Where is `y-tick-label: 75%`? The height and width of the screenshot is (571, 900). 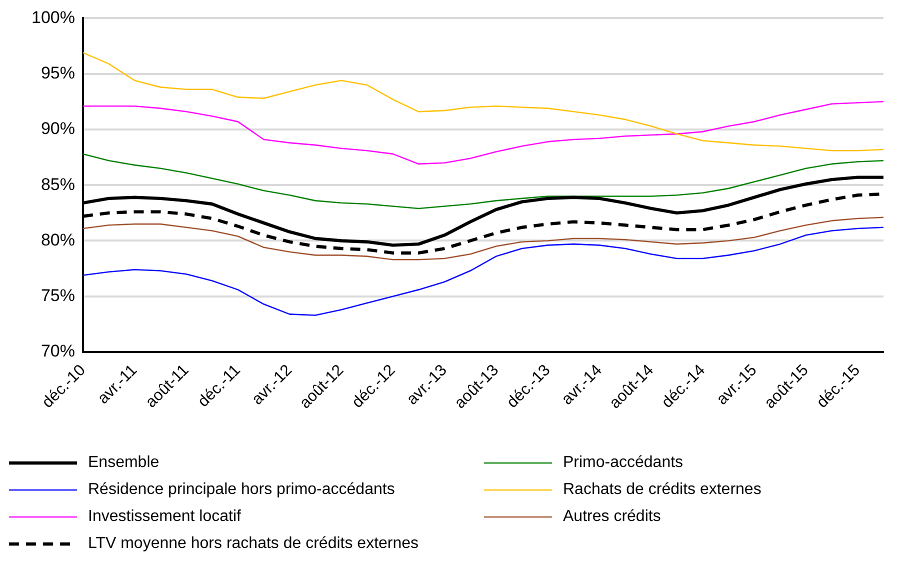 y-tick-label: 75% is located at coordinates (57, 296).